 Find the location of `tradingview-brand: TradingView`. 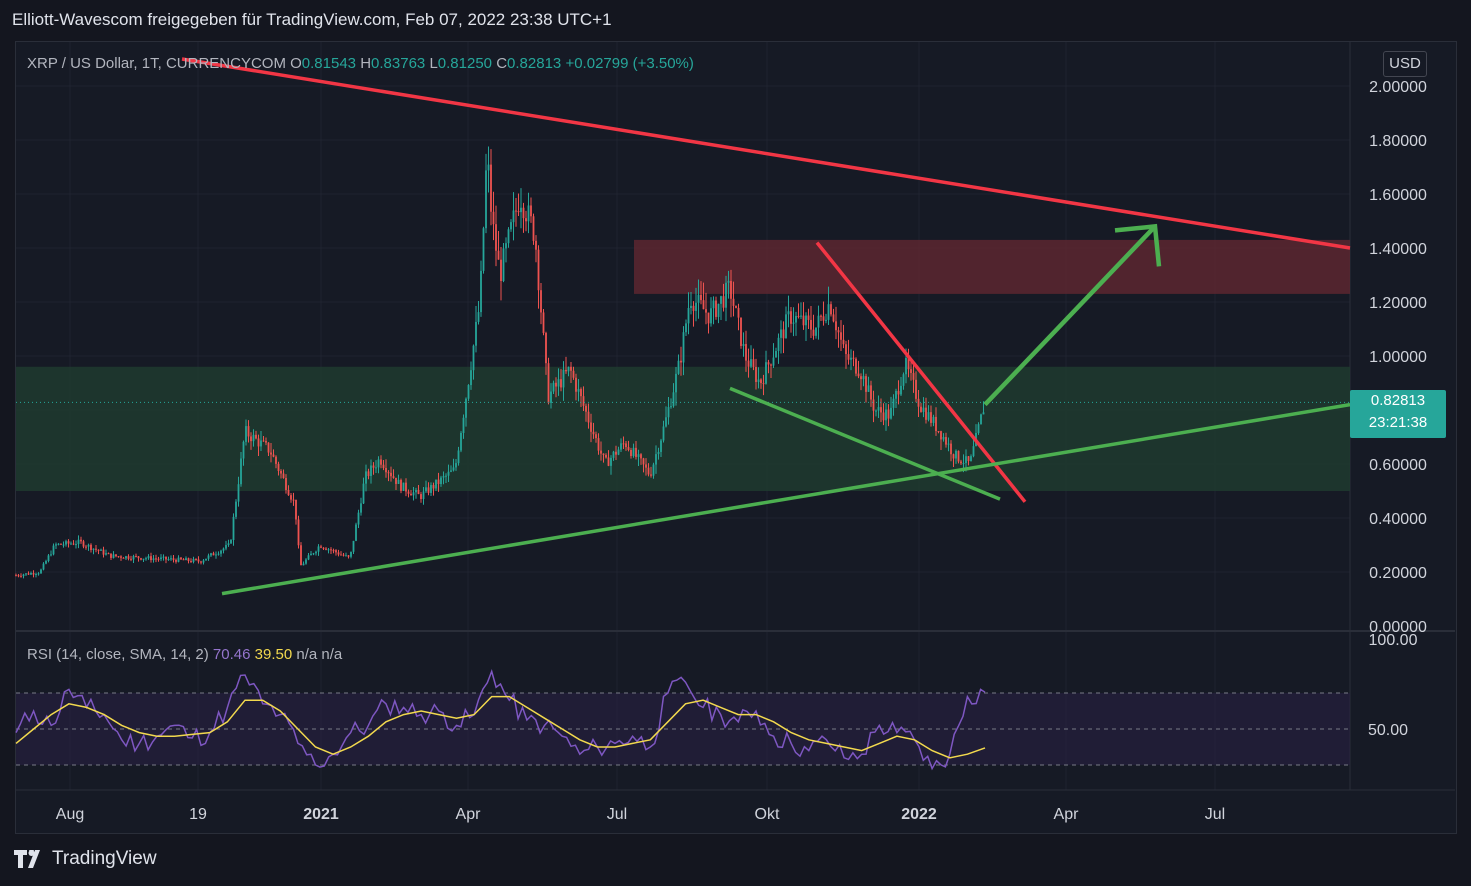

tradingview-brand: TradingView is located at coordinates (85, 859).